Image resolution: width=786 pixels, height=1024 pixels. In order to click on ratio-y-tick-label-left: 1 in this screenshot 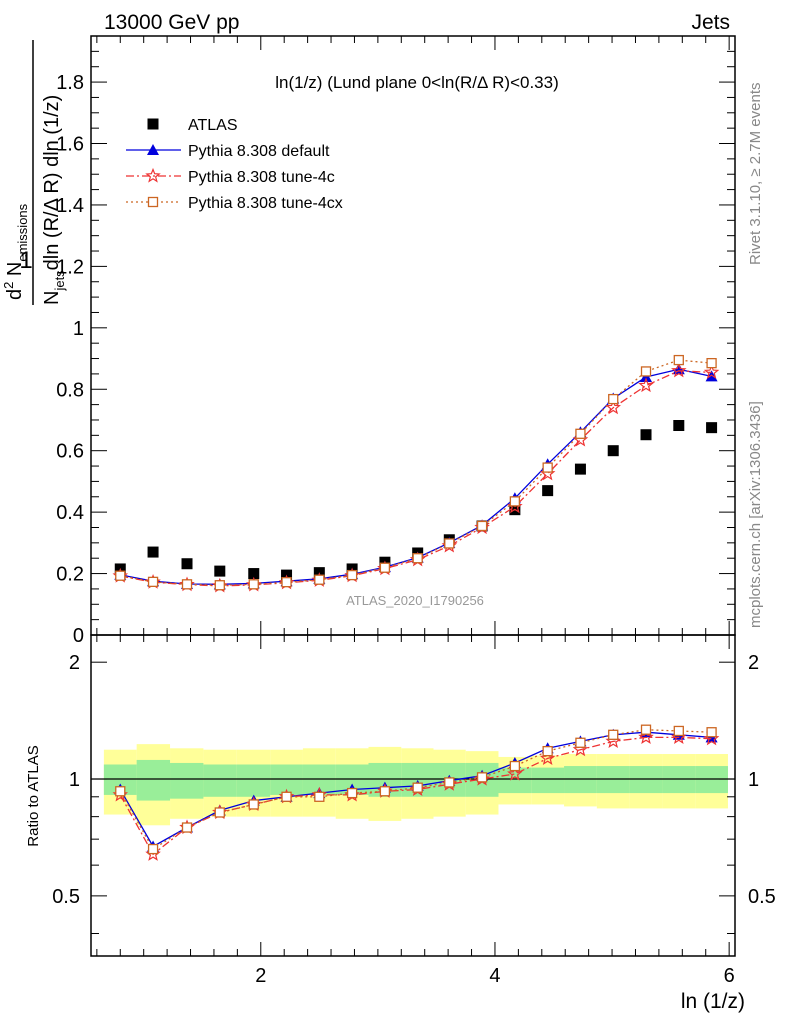, I will do `click(74, 780)`.